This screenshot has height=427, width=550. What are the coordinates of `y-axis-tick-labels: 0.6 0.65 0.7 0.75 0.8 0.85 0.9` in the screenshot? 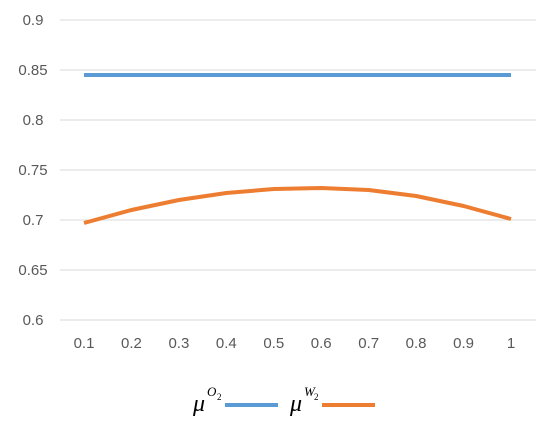 It's located at (32, 170).